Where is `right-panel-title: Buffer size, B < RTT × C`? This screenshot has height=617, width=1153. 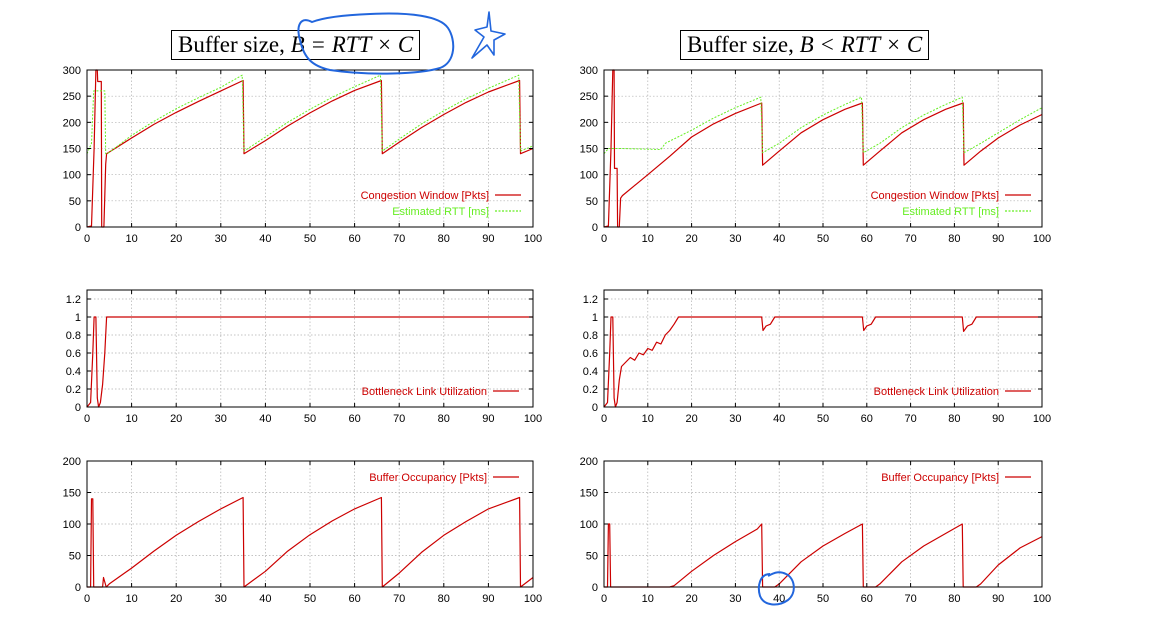 right-panel-title: Buffer size, B < RTT × C is located at coordinates (805, 45).